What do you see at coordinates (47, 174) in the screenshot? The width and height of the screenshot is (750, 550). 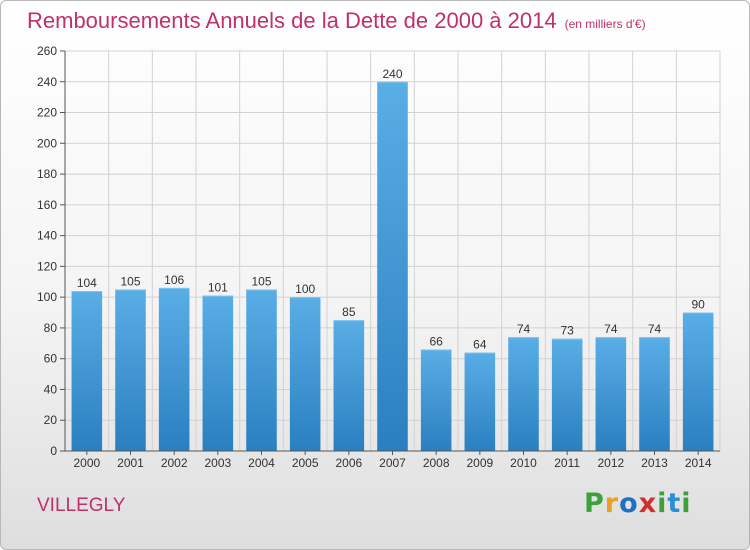 I see `y-tick-label: 180` at bounding box center [47, 174].